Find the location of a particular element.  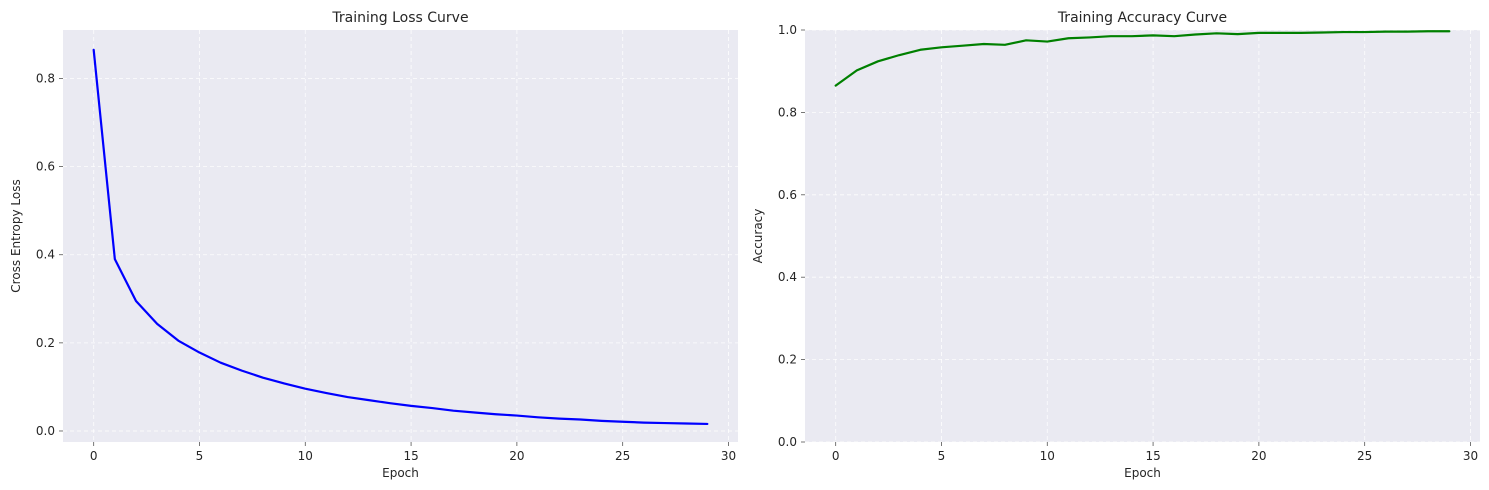

y-tick-label: 1.0 is located at coordinates (787, 30).